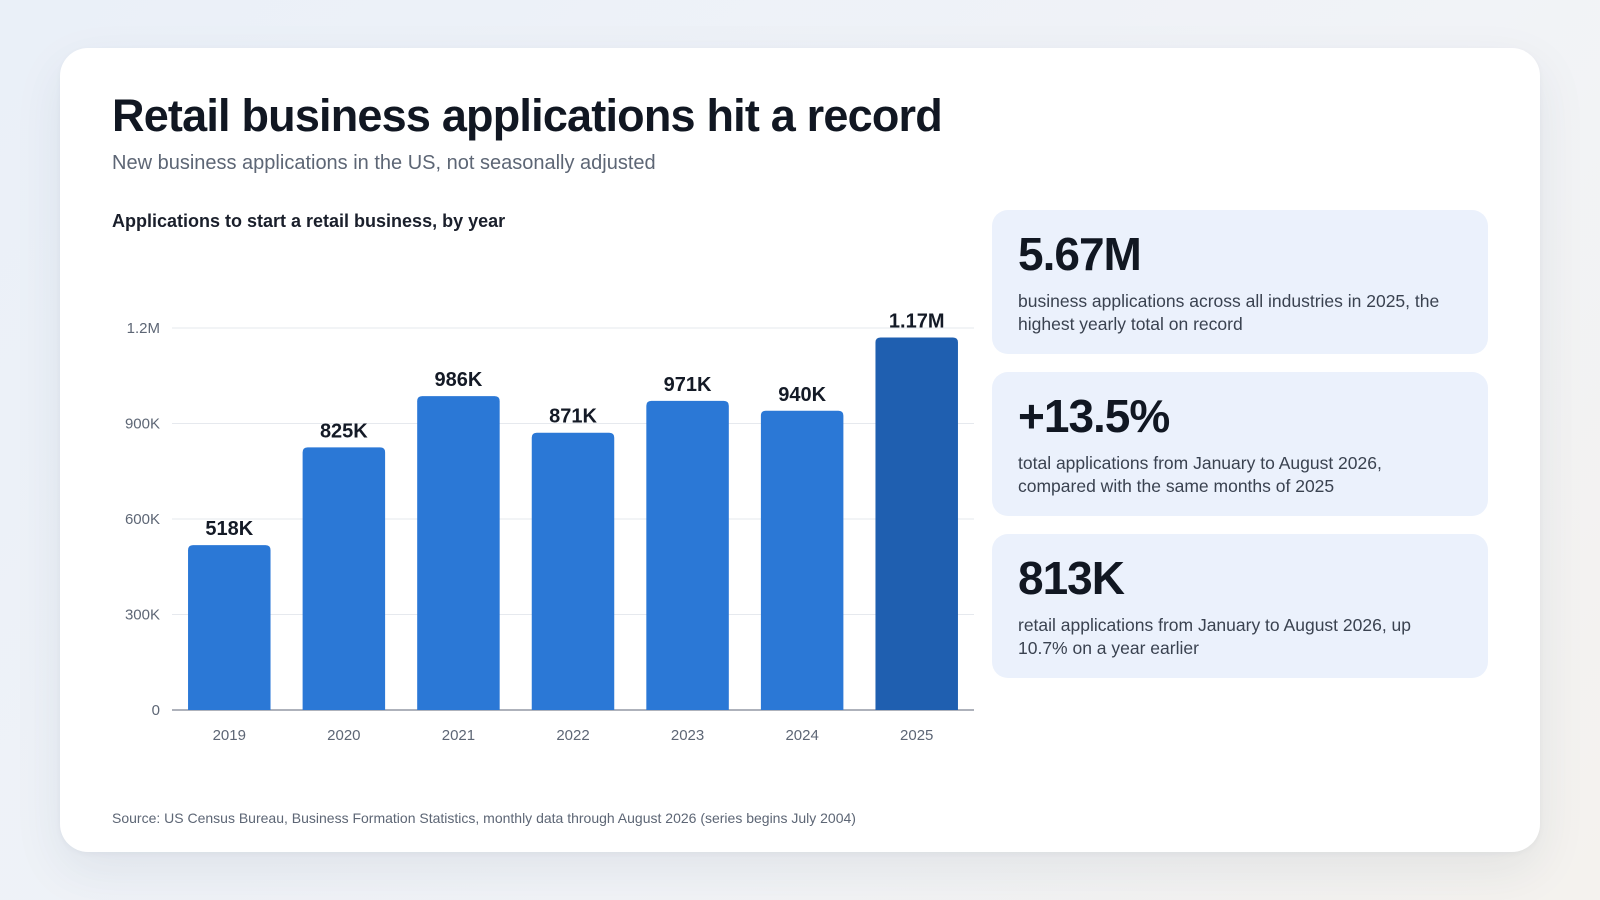  I want to click on x-tick-label: 2025, so click(916, 735).